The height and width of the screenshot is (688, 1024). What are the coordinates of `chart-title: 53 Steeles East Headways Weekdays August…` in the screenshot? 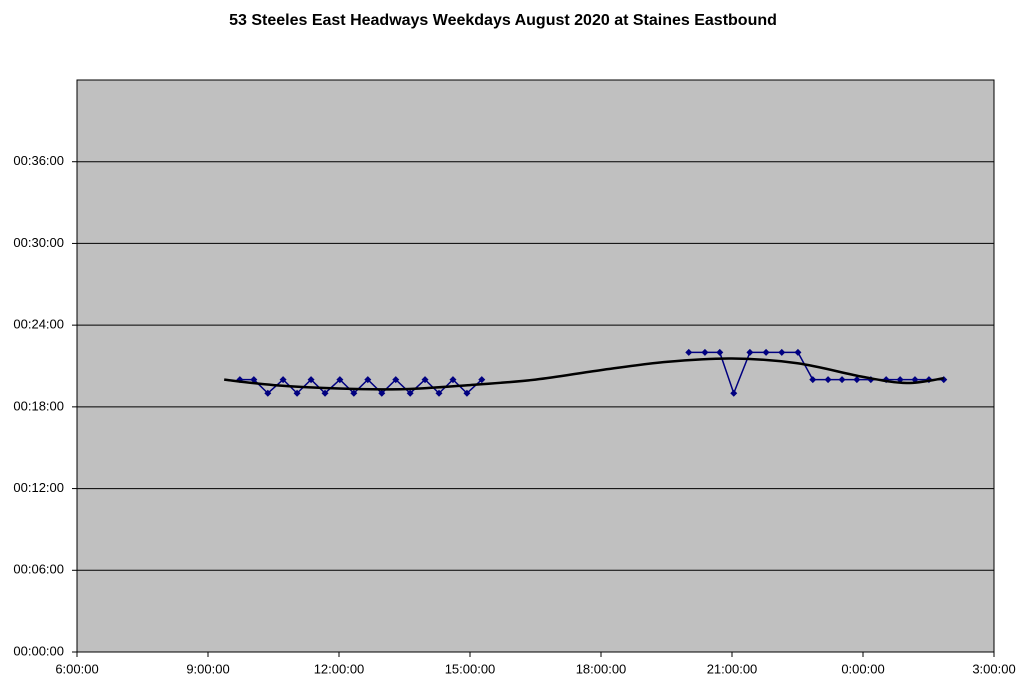 It's located at (503, 20).